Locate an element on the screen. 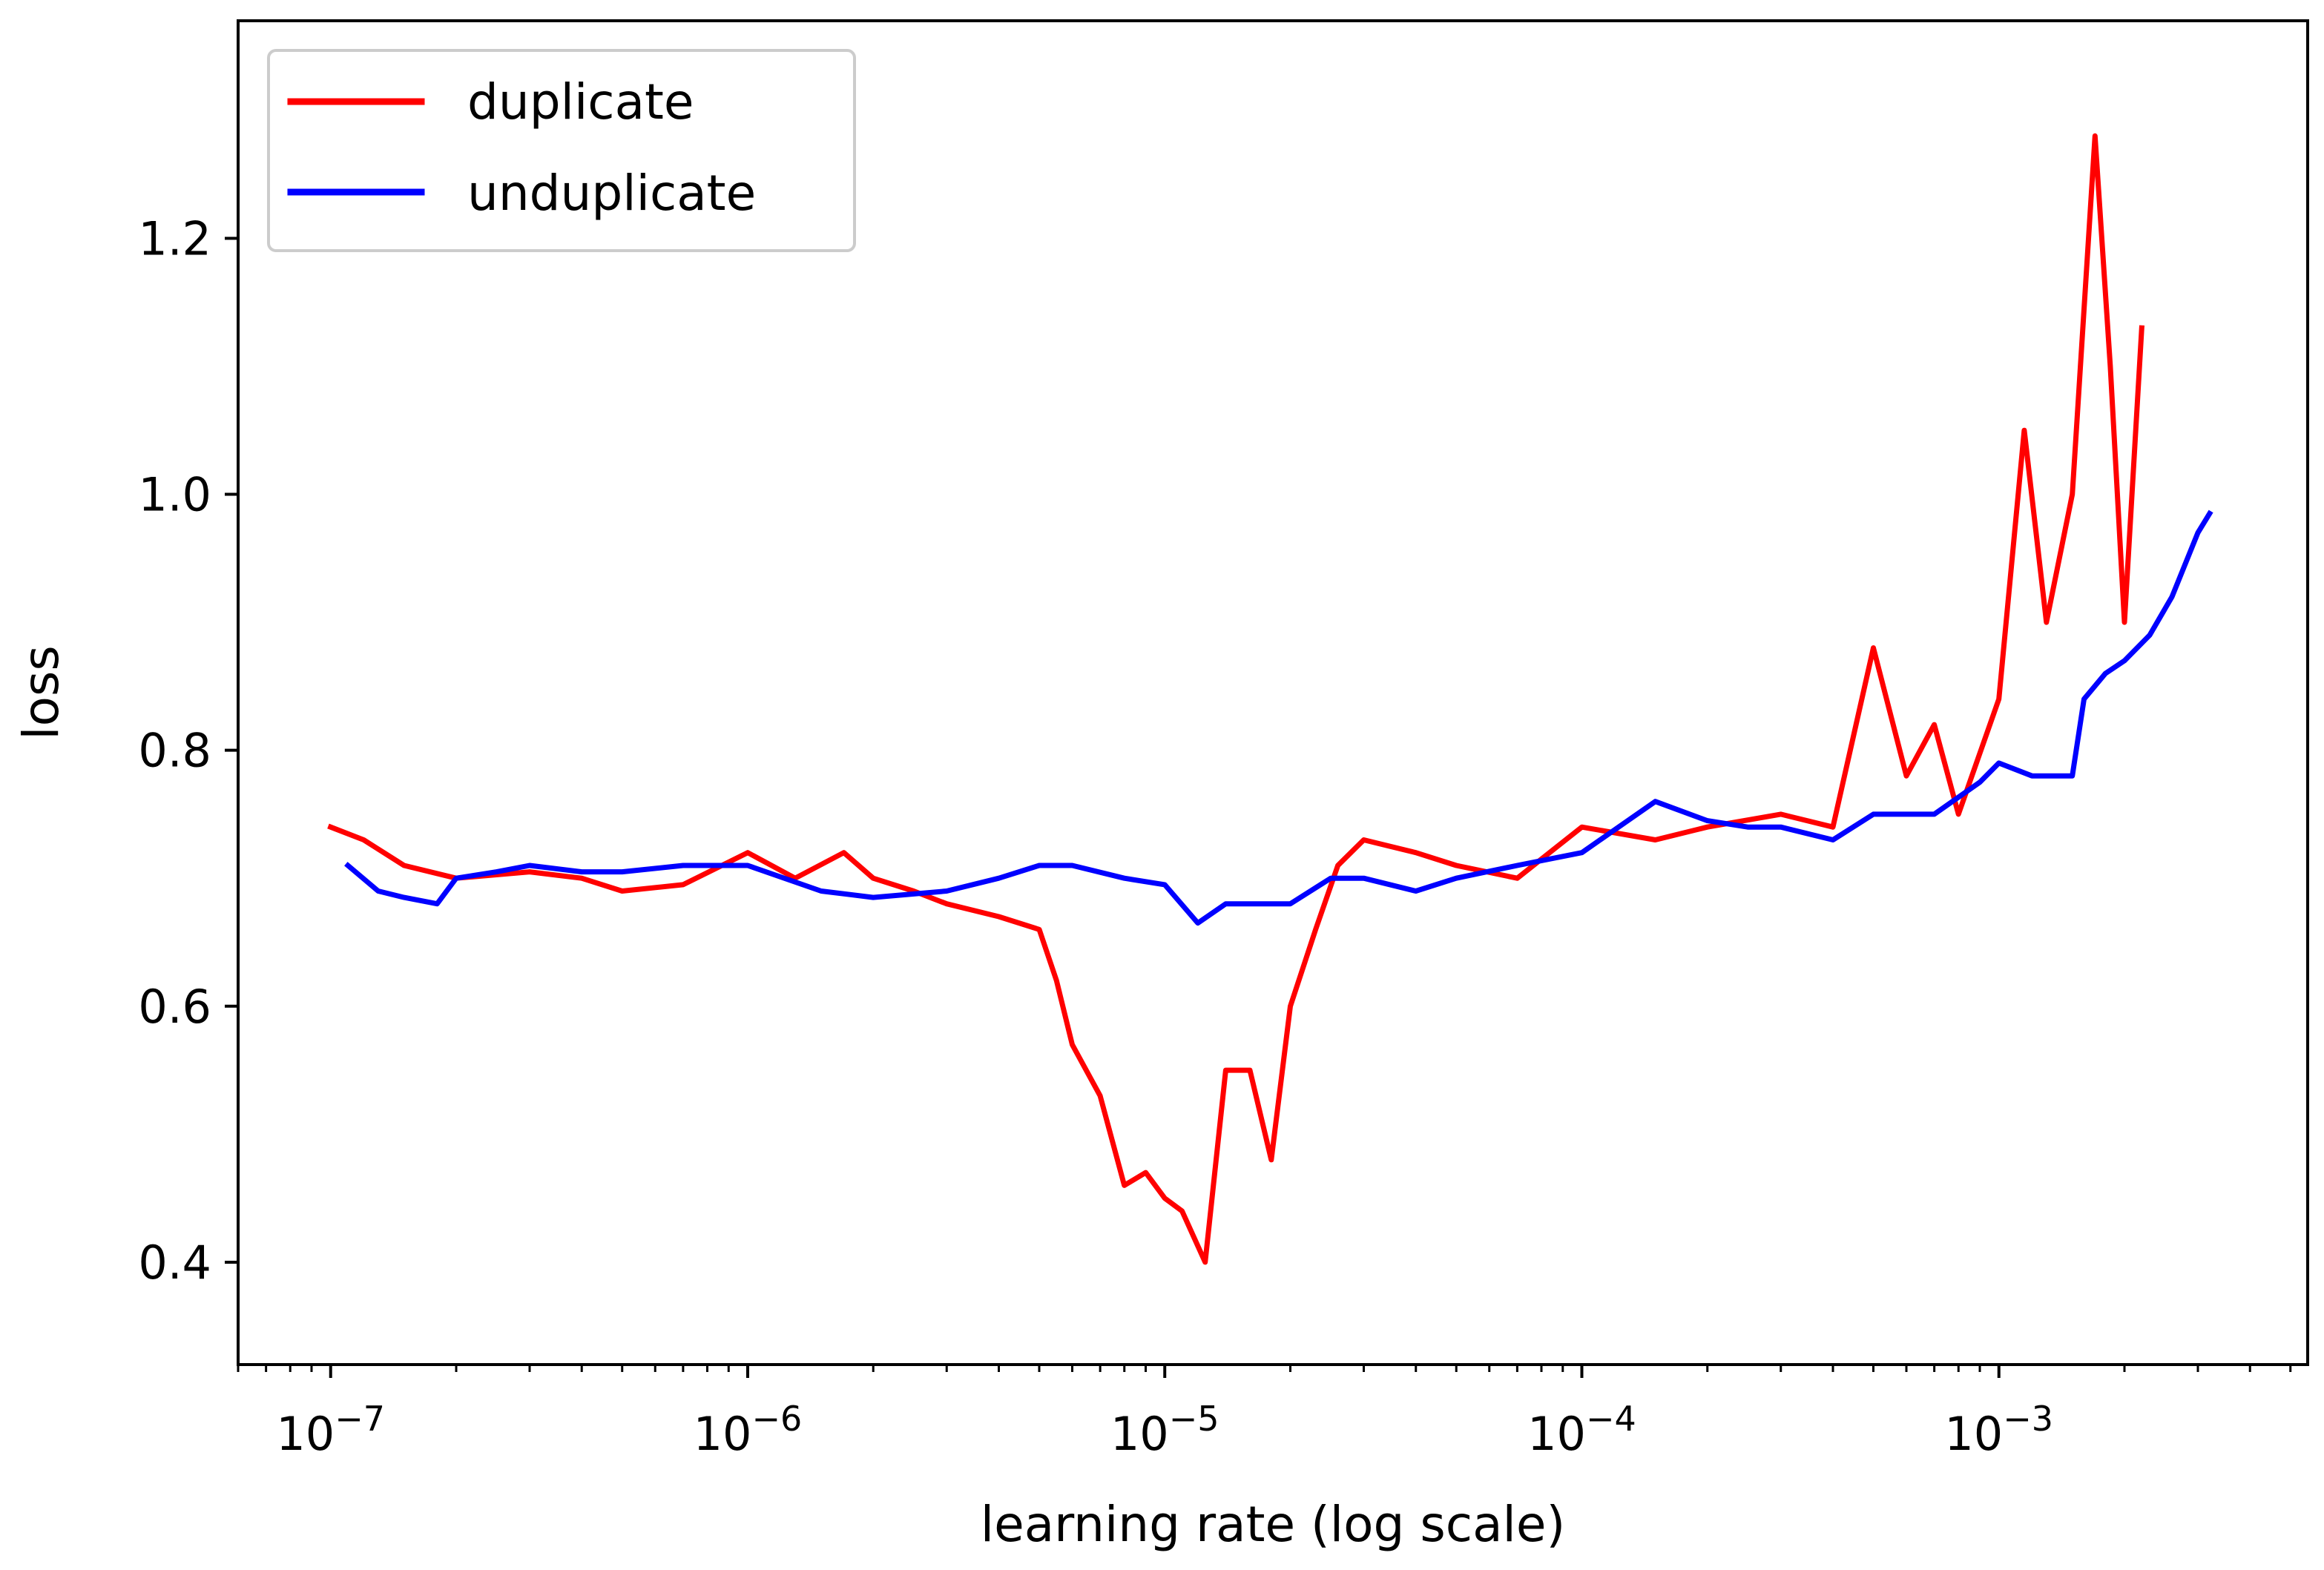  legend: duplicate unduplicate is located at coordinates (561, 150).